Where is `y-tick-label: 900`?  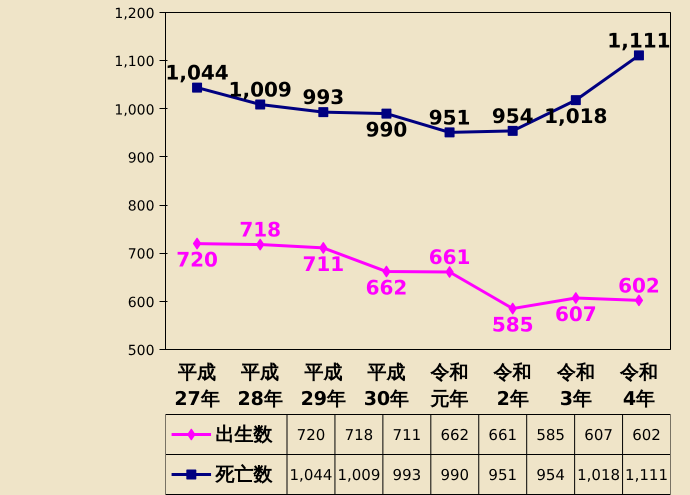 y-tick-label: 900 is located at coordinates (141, 158).